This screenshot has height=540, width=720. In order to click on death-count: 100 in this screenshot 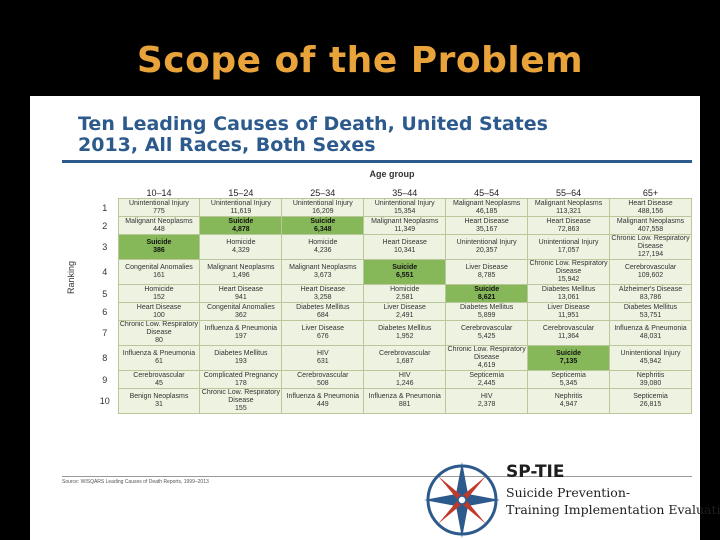, I will do `click(159, 315)`.